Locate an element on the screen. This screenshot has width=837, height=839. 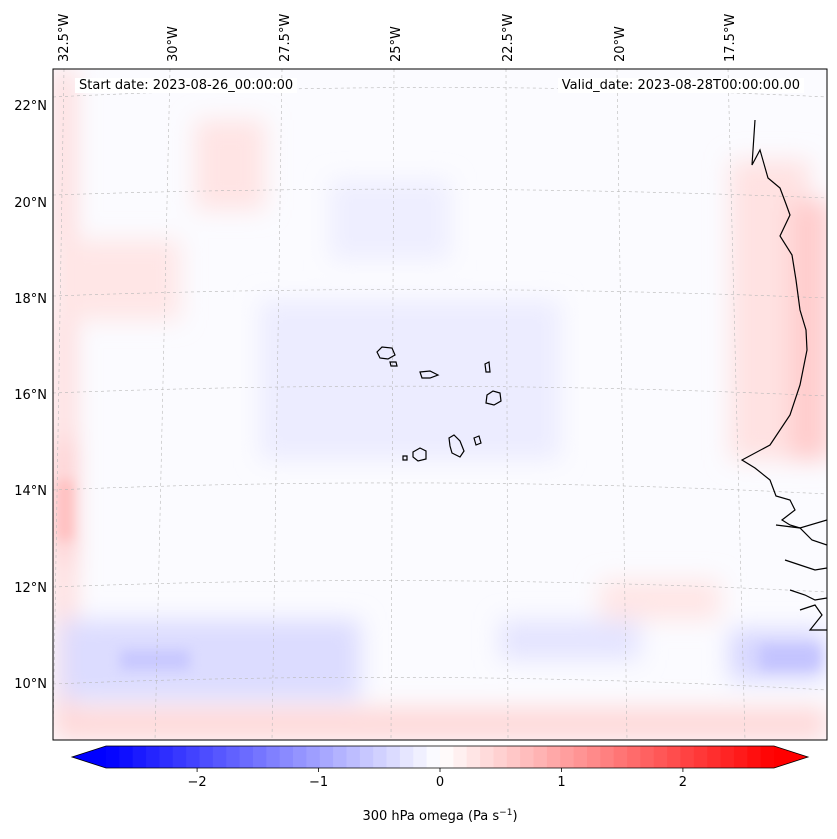
colorbar-extend-min is located at coordinates (89, 757).